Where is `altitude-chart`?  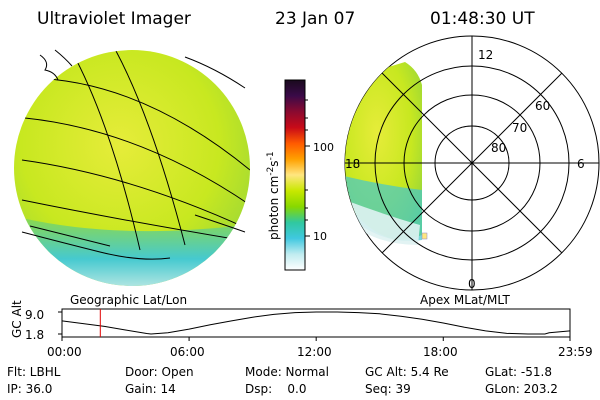 altitude-chart is located at coordinates (314, 324).